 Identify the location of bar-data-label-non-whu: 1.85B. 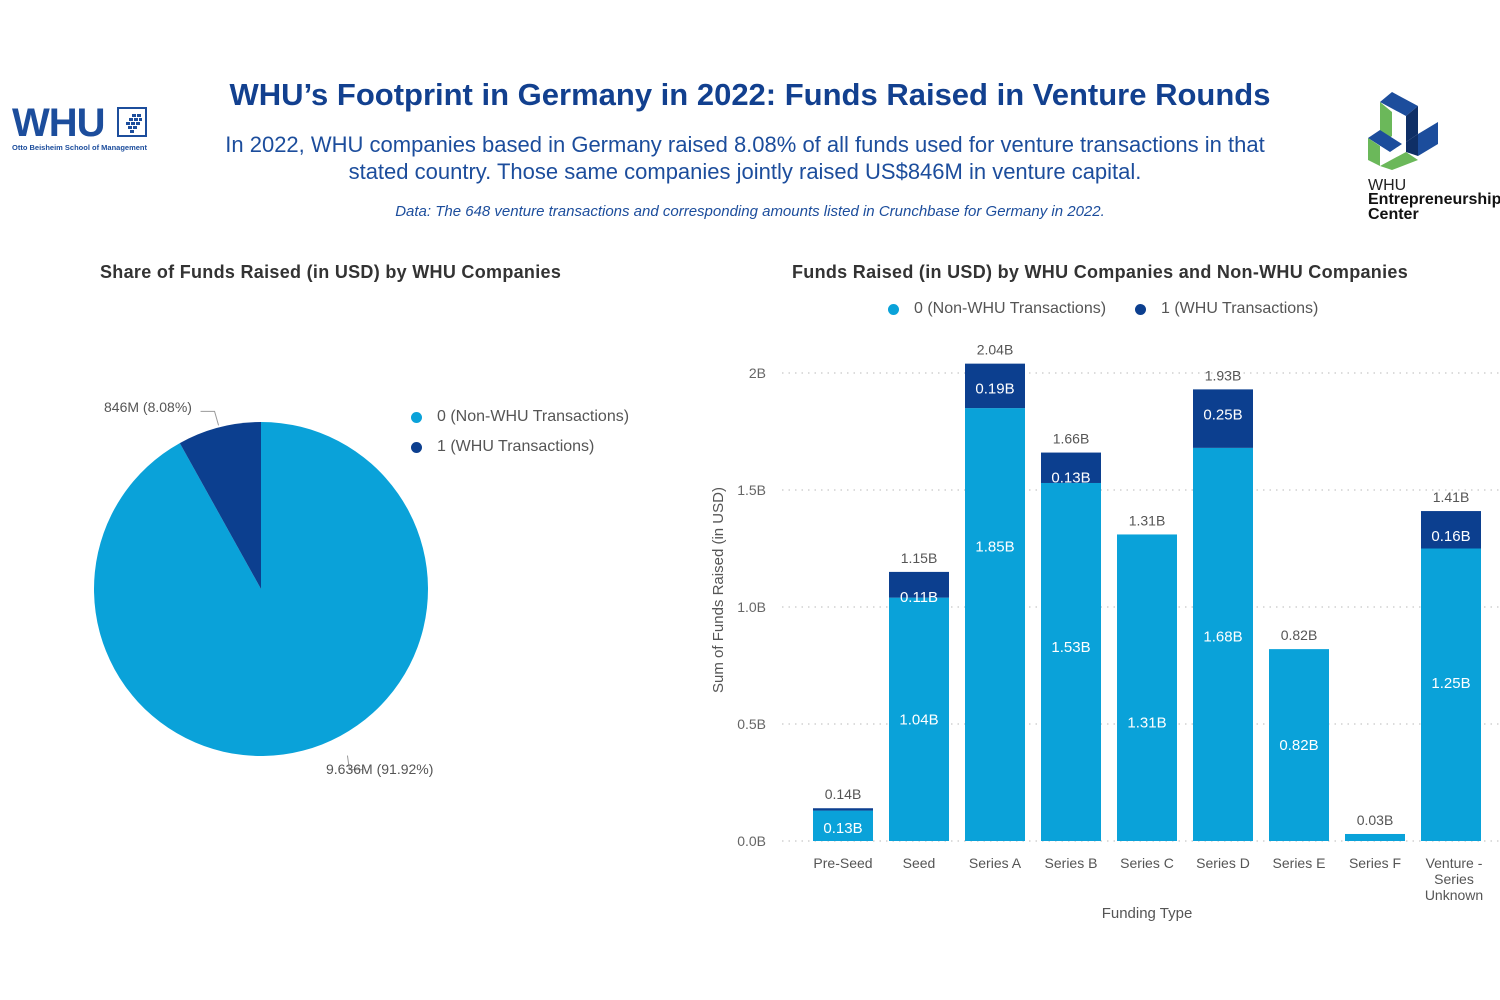
(994, 547).